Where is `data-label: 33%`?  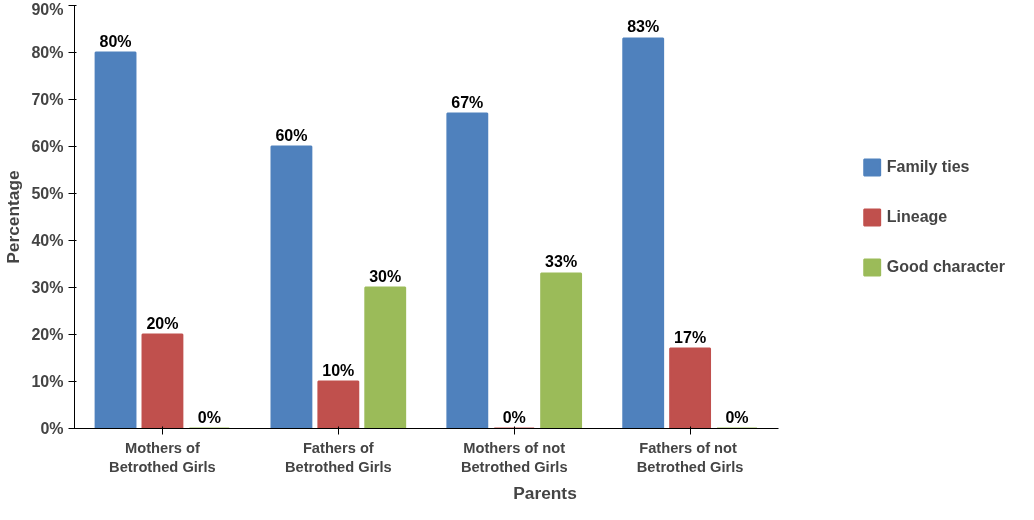
data-label: 33% is located at coordinates (561, 262).